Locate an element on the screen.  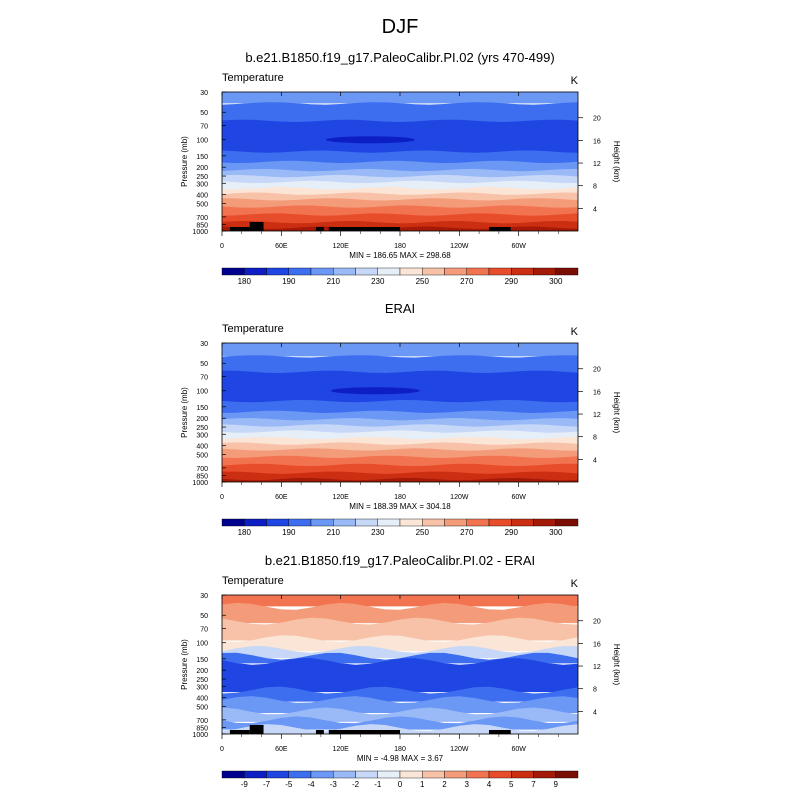
panel-variable-label: Temperature is located at coordinates (253, 581).